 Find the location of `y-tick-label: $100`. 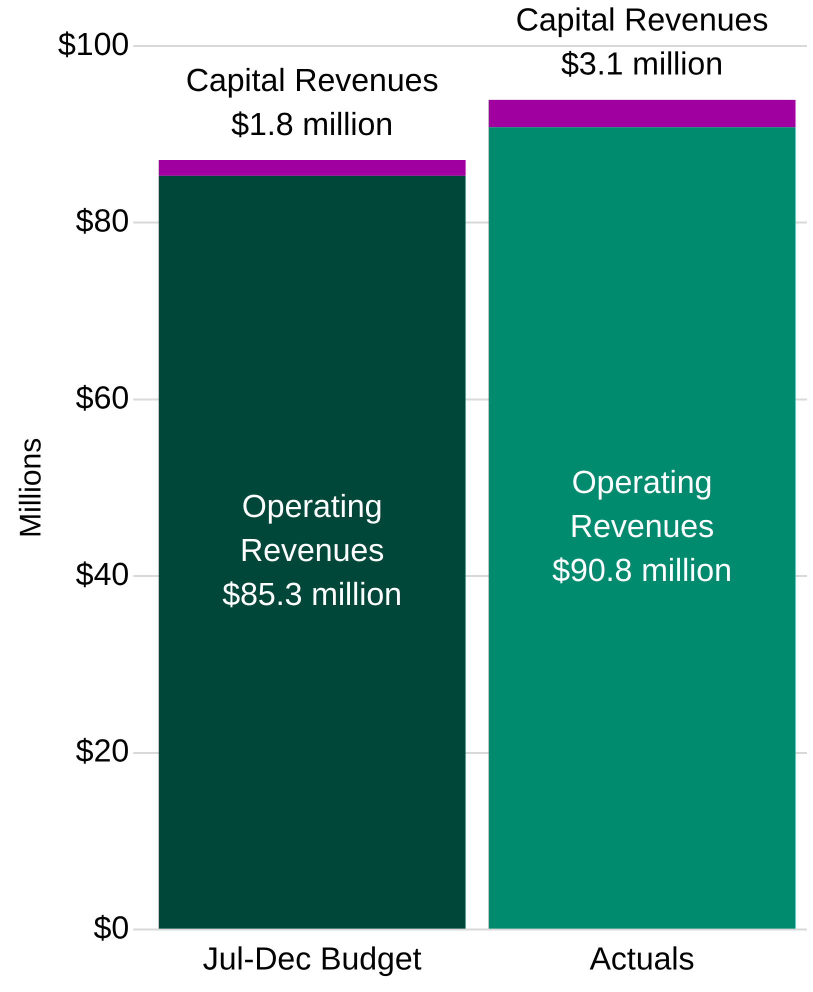

y-tick-label: $100 is located at coordinates (94, 44).